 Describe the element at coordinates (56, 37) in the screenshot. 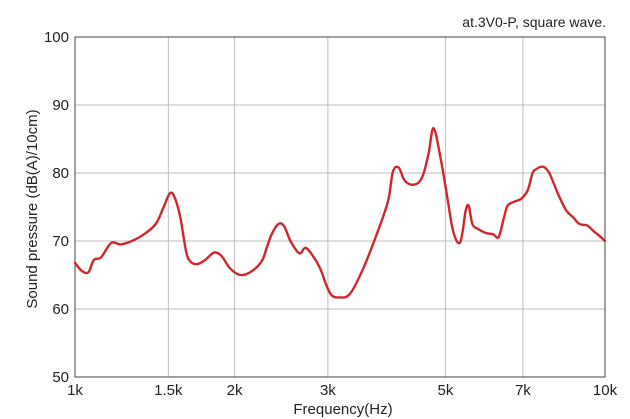

I see `y-tick-label: 100` at that location.